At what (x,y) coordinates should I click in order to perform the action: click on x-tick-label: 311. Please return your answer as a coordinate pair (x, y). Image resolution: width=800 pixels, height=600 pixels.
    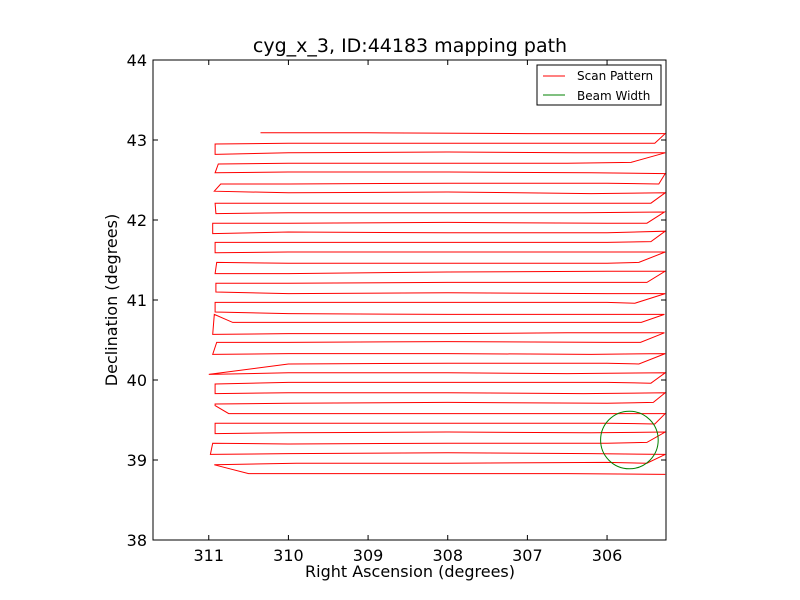
    Looking at the image, I should click on (208, 555).